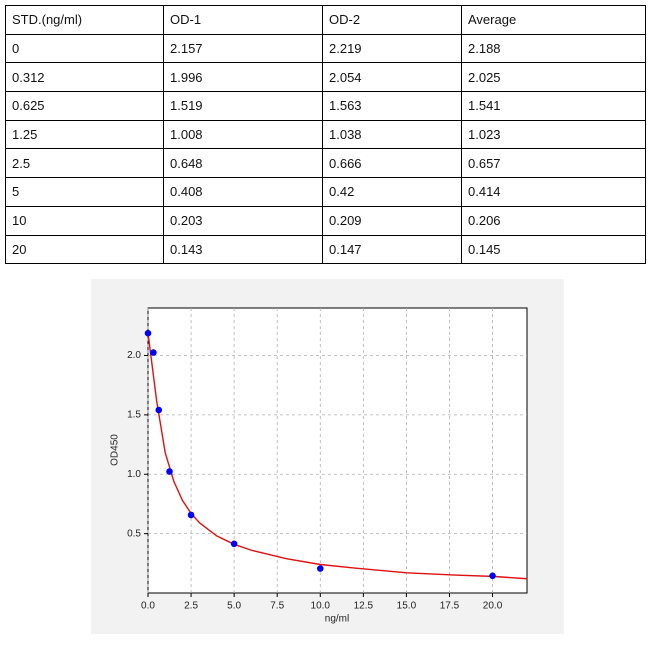 This screenshot has width=655, height=648. Describe the element at coordinates (553, 106) in the screenshot. I see `table-cell: 1.541` at that location.